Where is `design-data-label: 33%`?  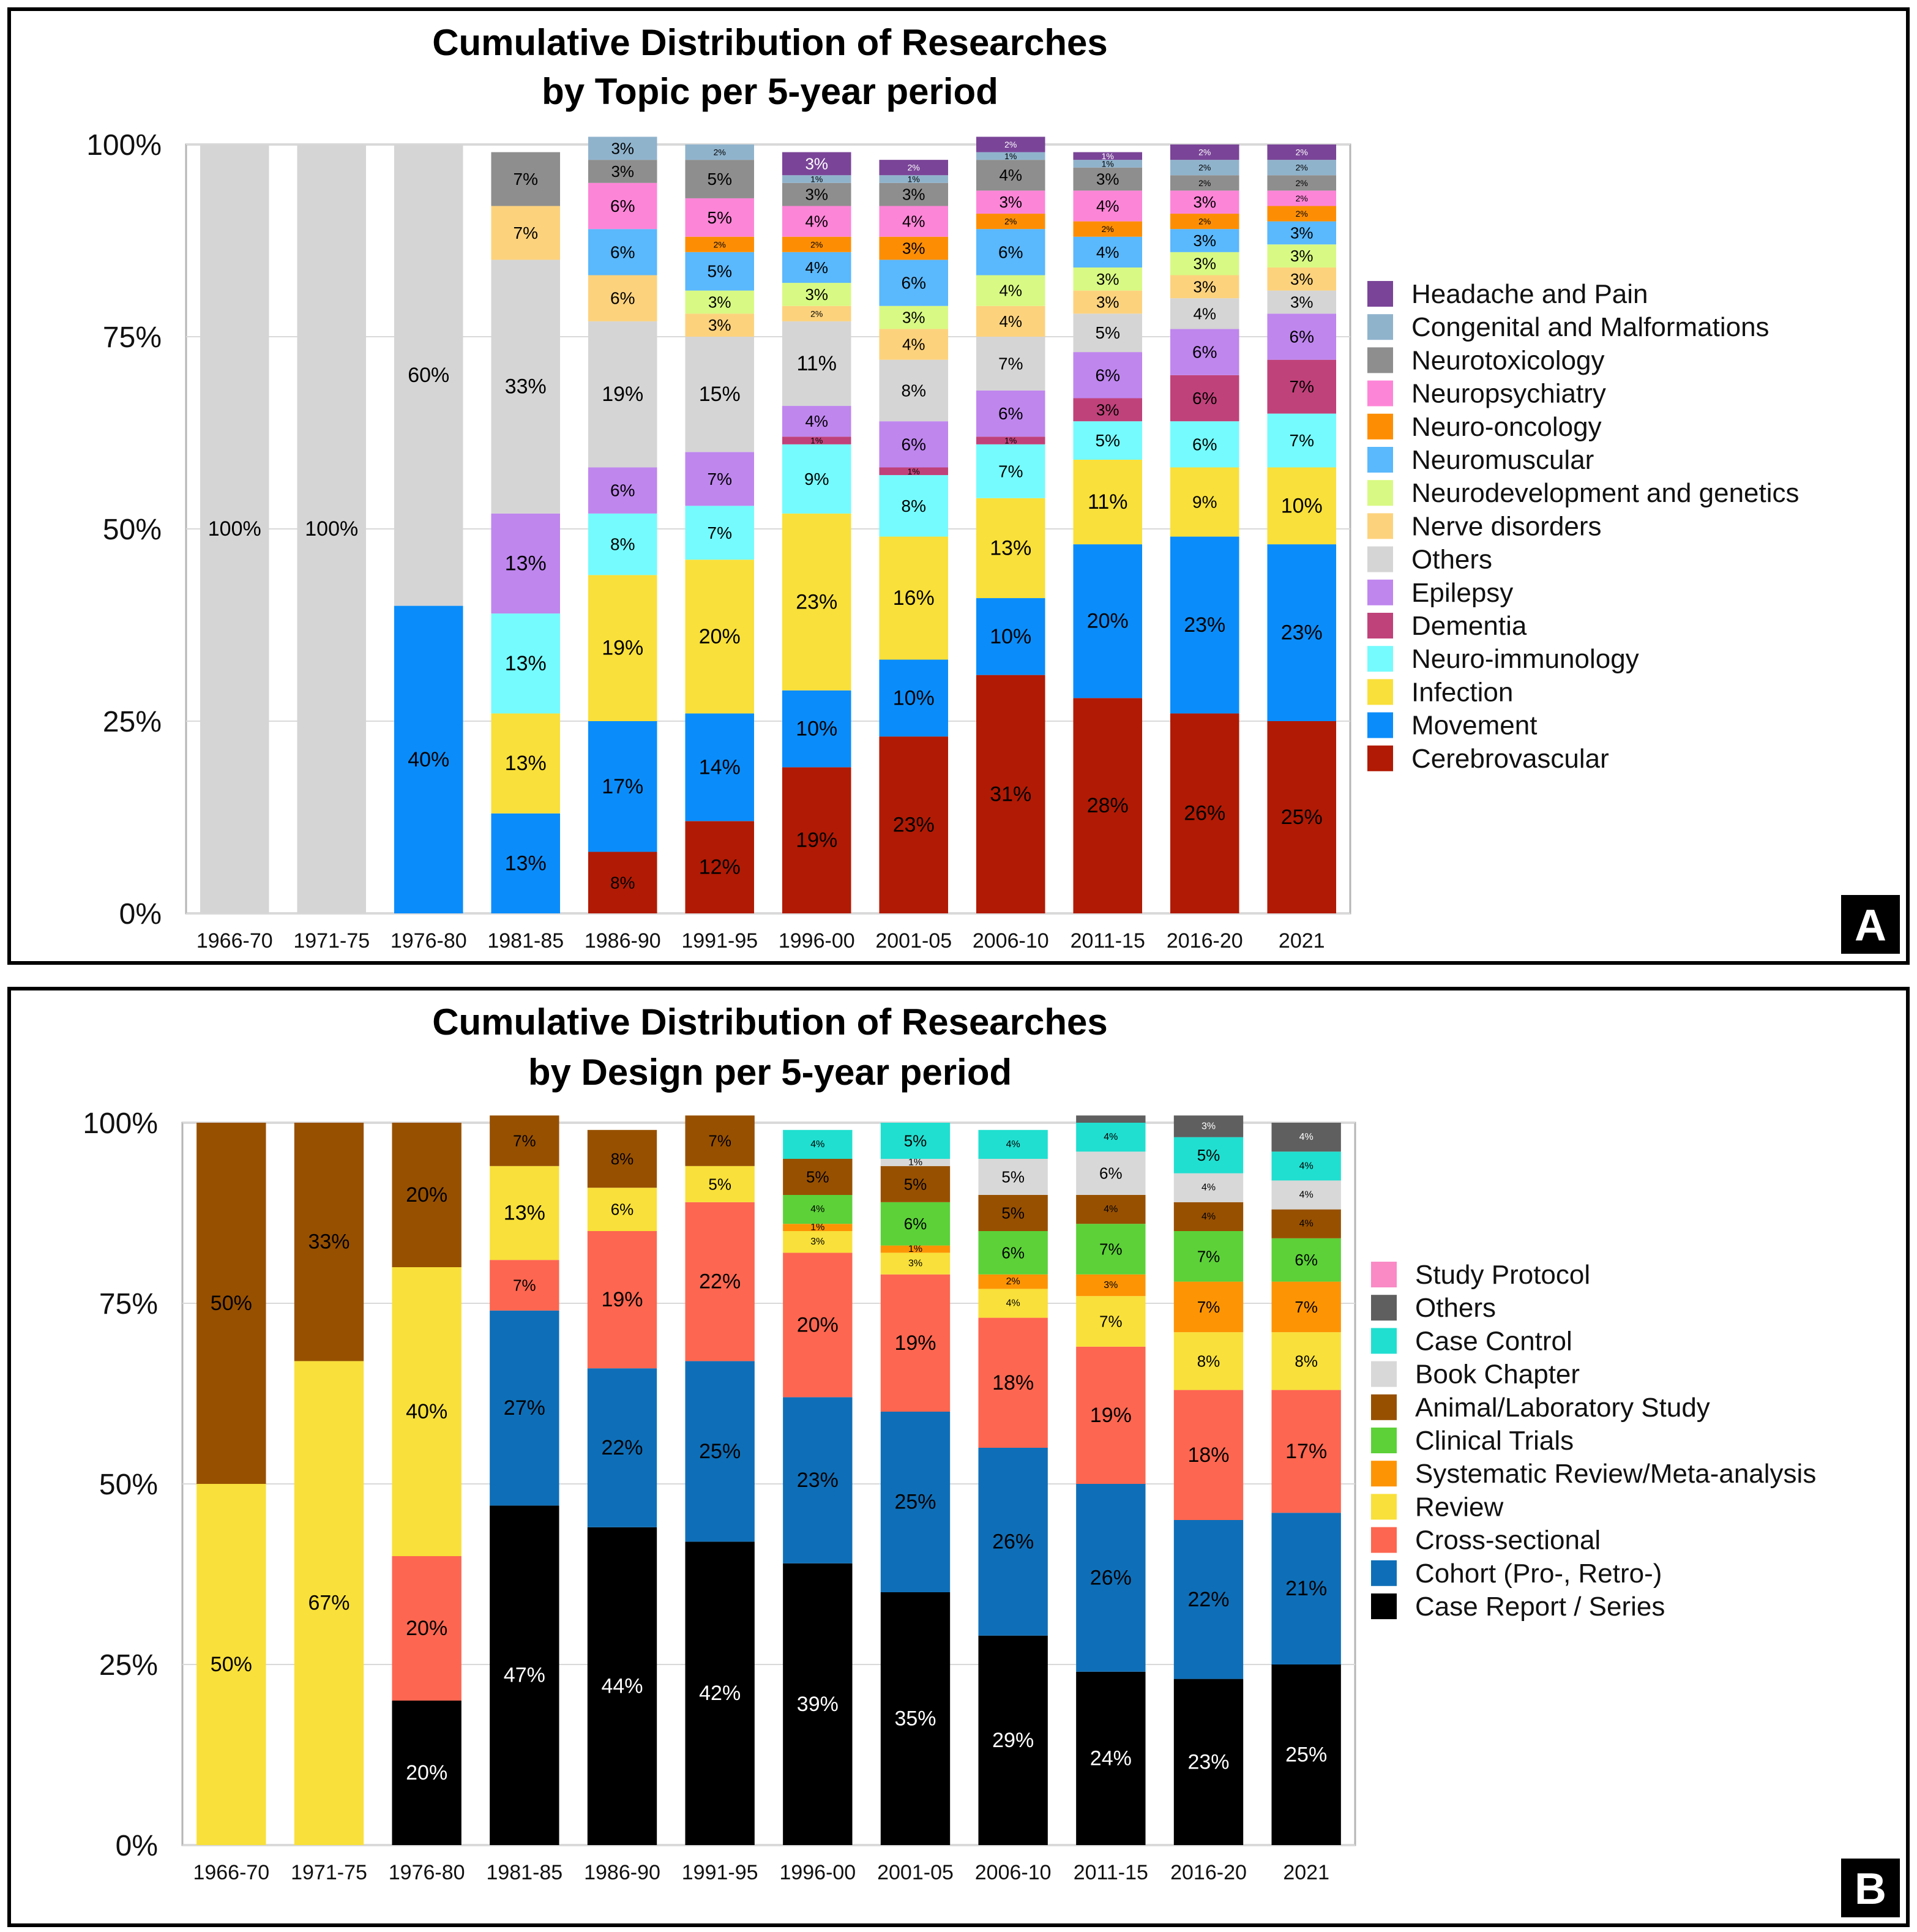
design-data-label: 33% is located at coordinates (328, 1242).